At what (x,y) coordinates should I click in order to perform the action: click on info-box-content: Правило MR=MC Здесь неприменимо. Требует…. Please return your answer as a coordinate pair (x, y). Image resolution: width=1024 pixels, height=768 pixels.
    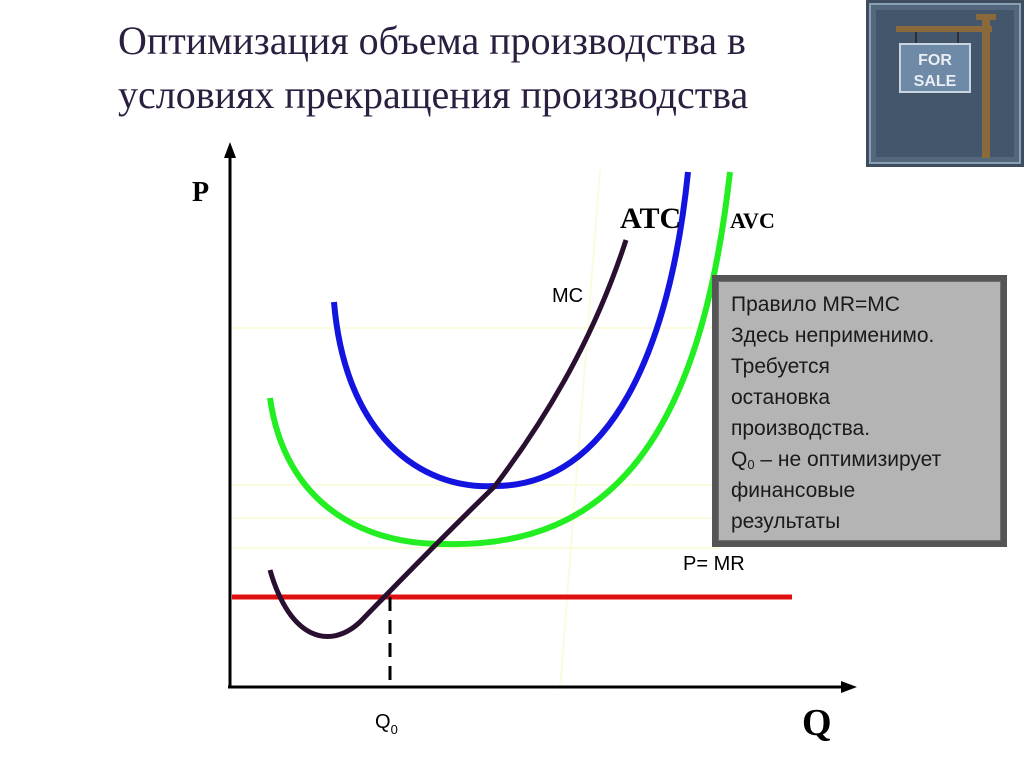
    Looking at the image, I should click on (859, 411).